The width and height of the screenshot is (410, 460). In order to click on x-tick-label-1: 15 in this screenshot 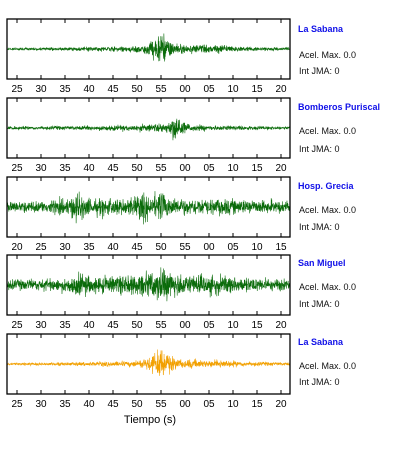, I will do `click(257, 89)`.